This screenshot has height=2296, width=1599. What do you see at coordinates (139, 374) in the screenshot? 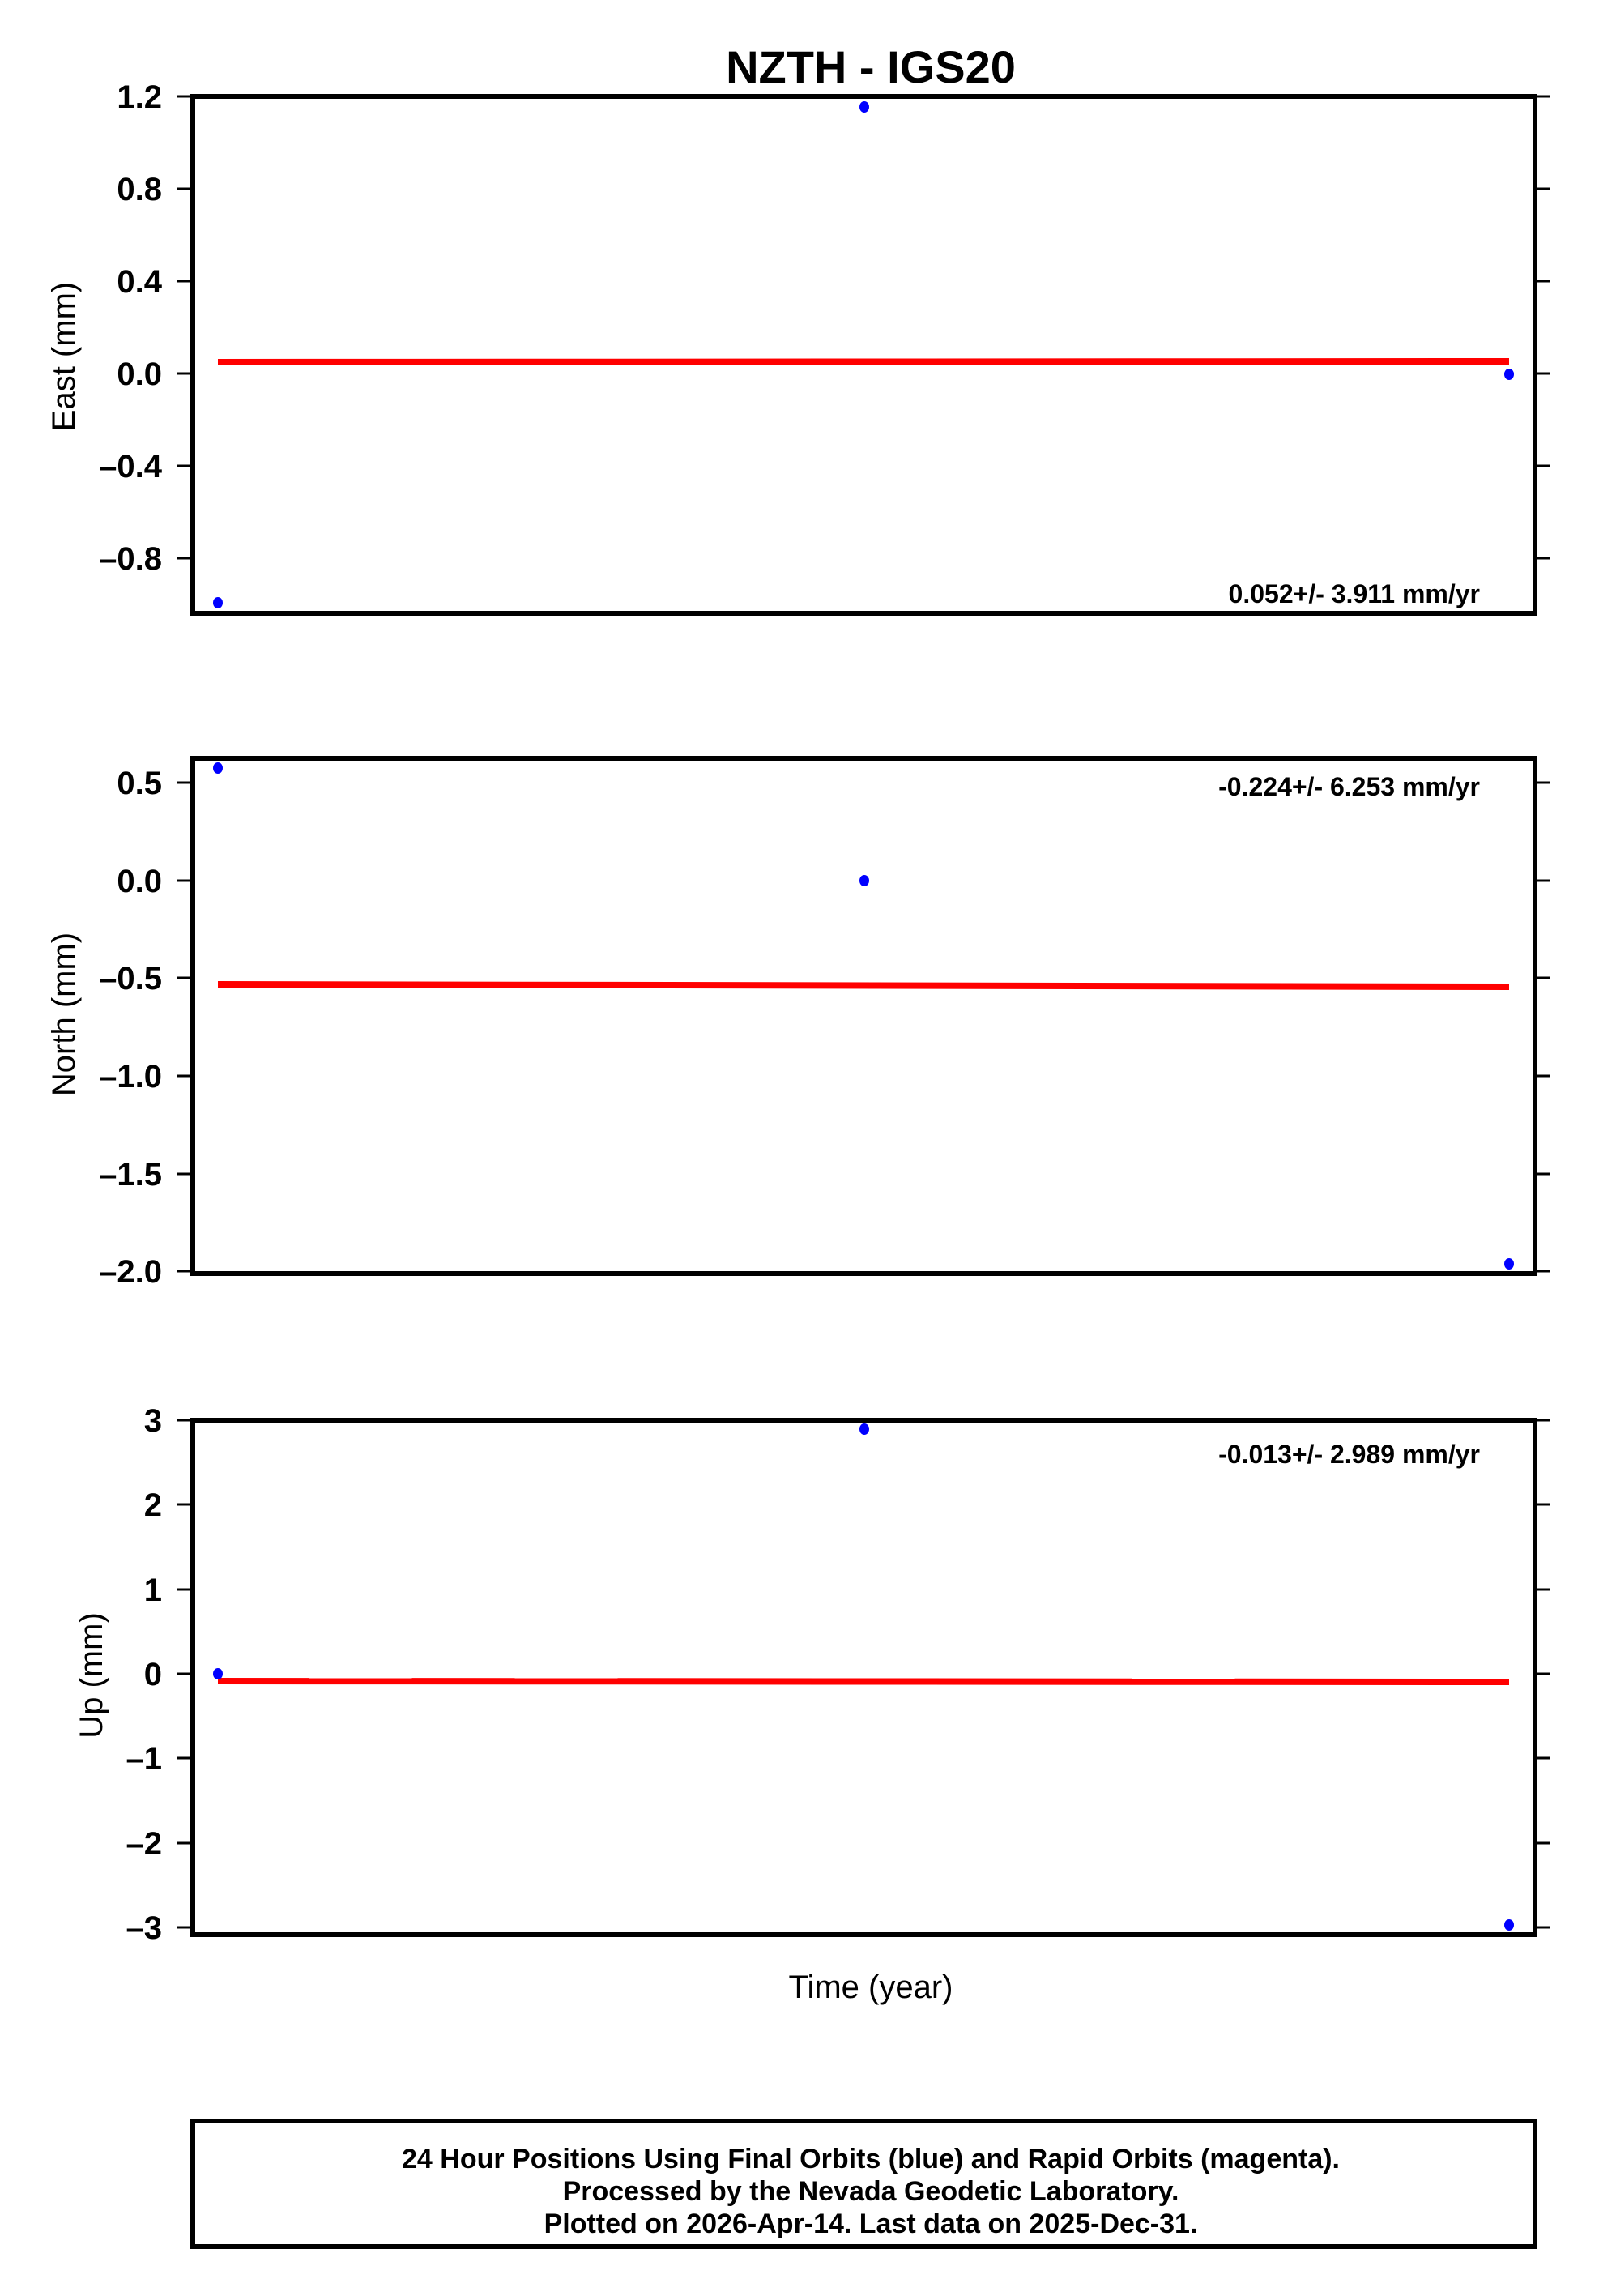
I see `east-tick-label: 0.0` at bounding box center [139, 374].